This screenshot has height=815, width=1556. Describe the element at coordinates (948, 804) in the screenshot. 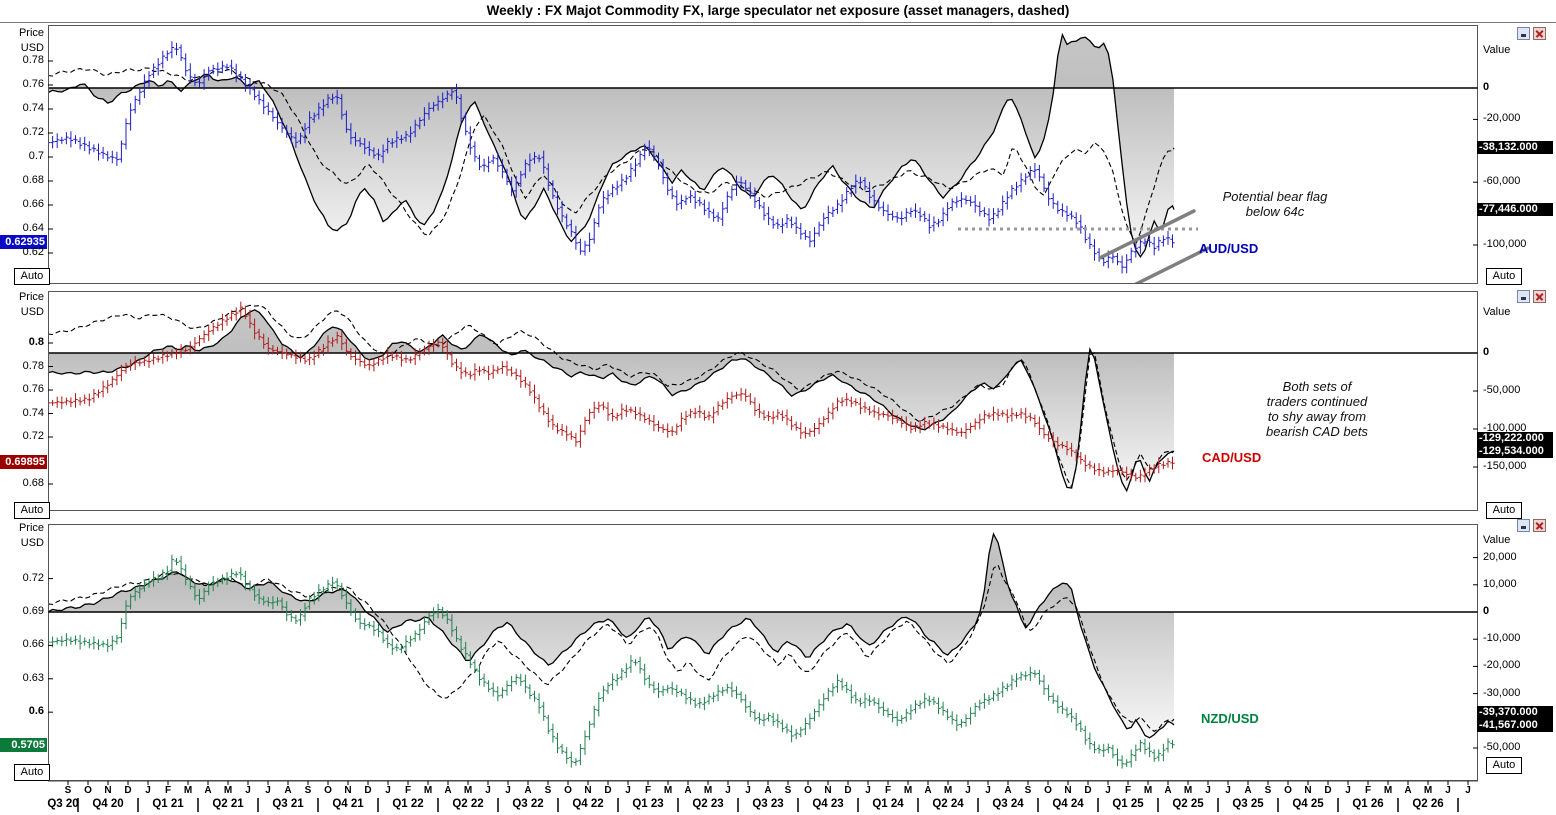

I see `quarter-label: Q2 24` at that location.